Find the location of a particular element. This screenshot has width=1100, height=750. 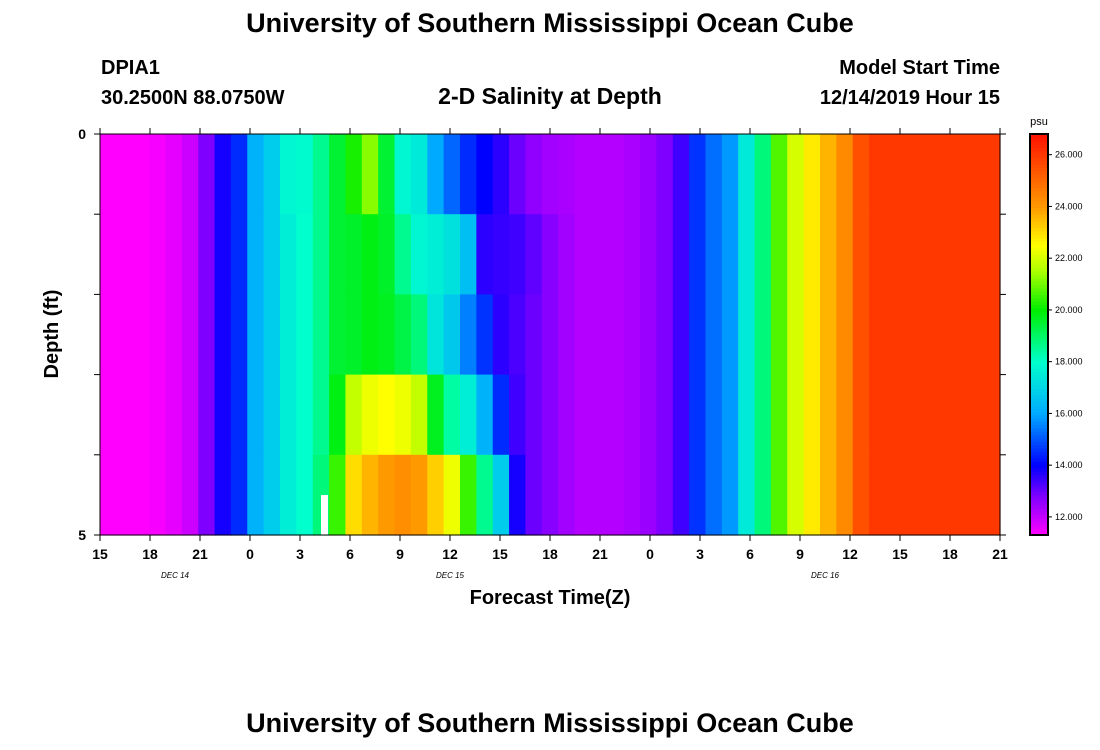

missing-data-gap is located at coordinates (324, 515).